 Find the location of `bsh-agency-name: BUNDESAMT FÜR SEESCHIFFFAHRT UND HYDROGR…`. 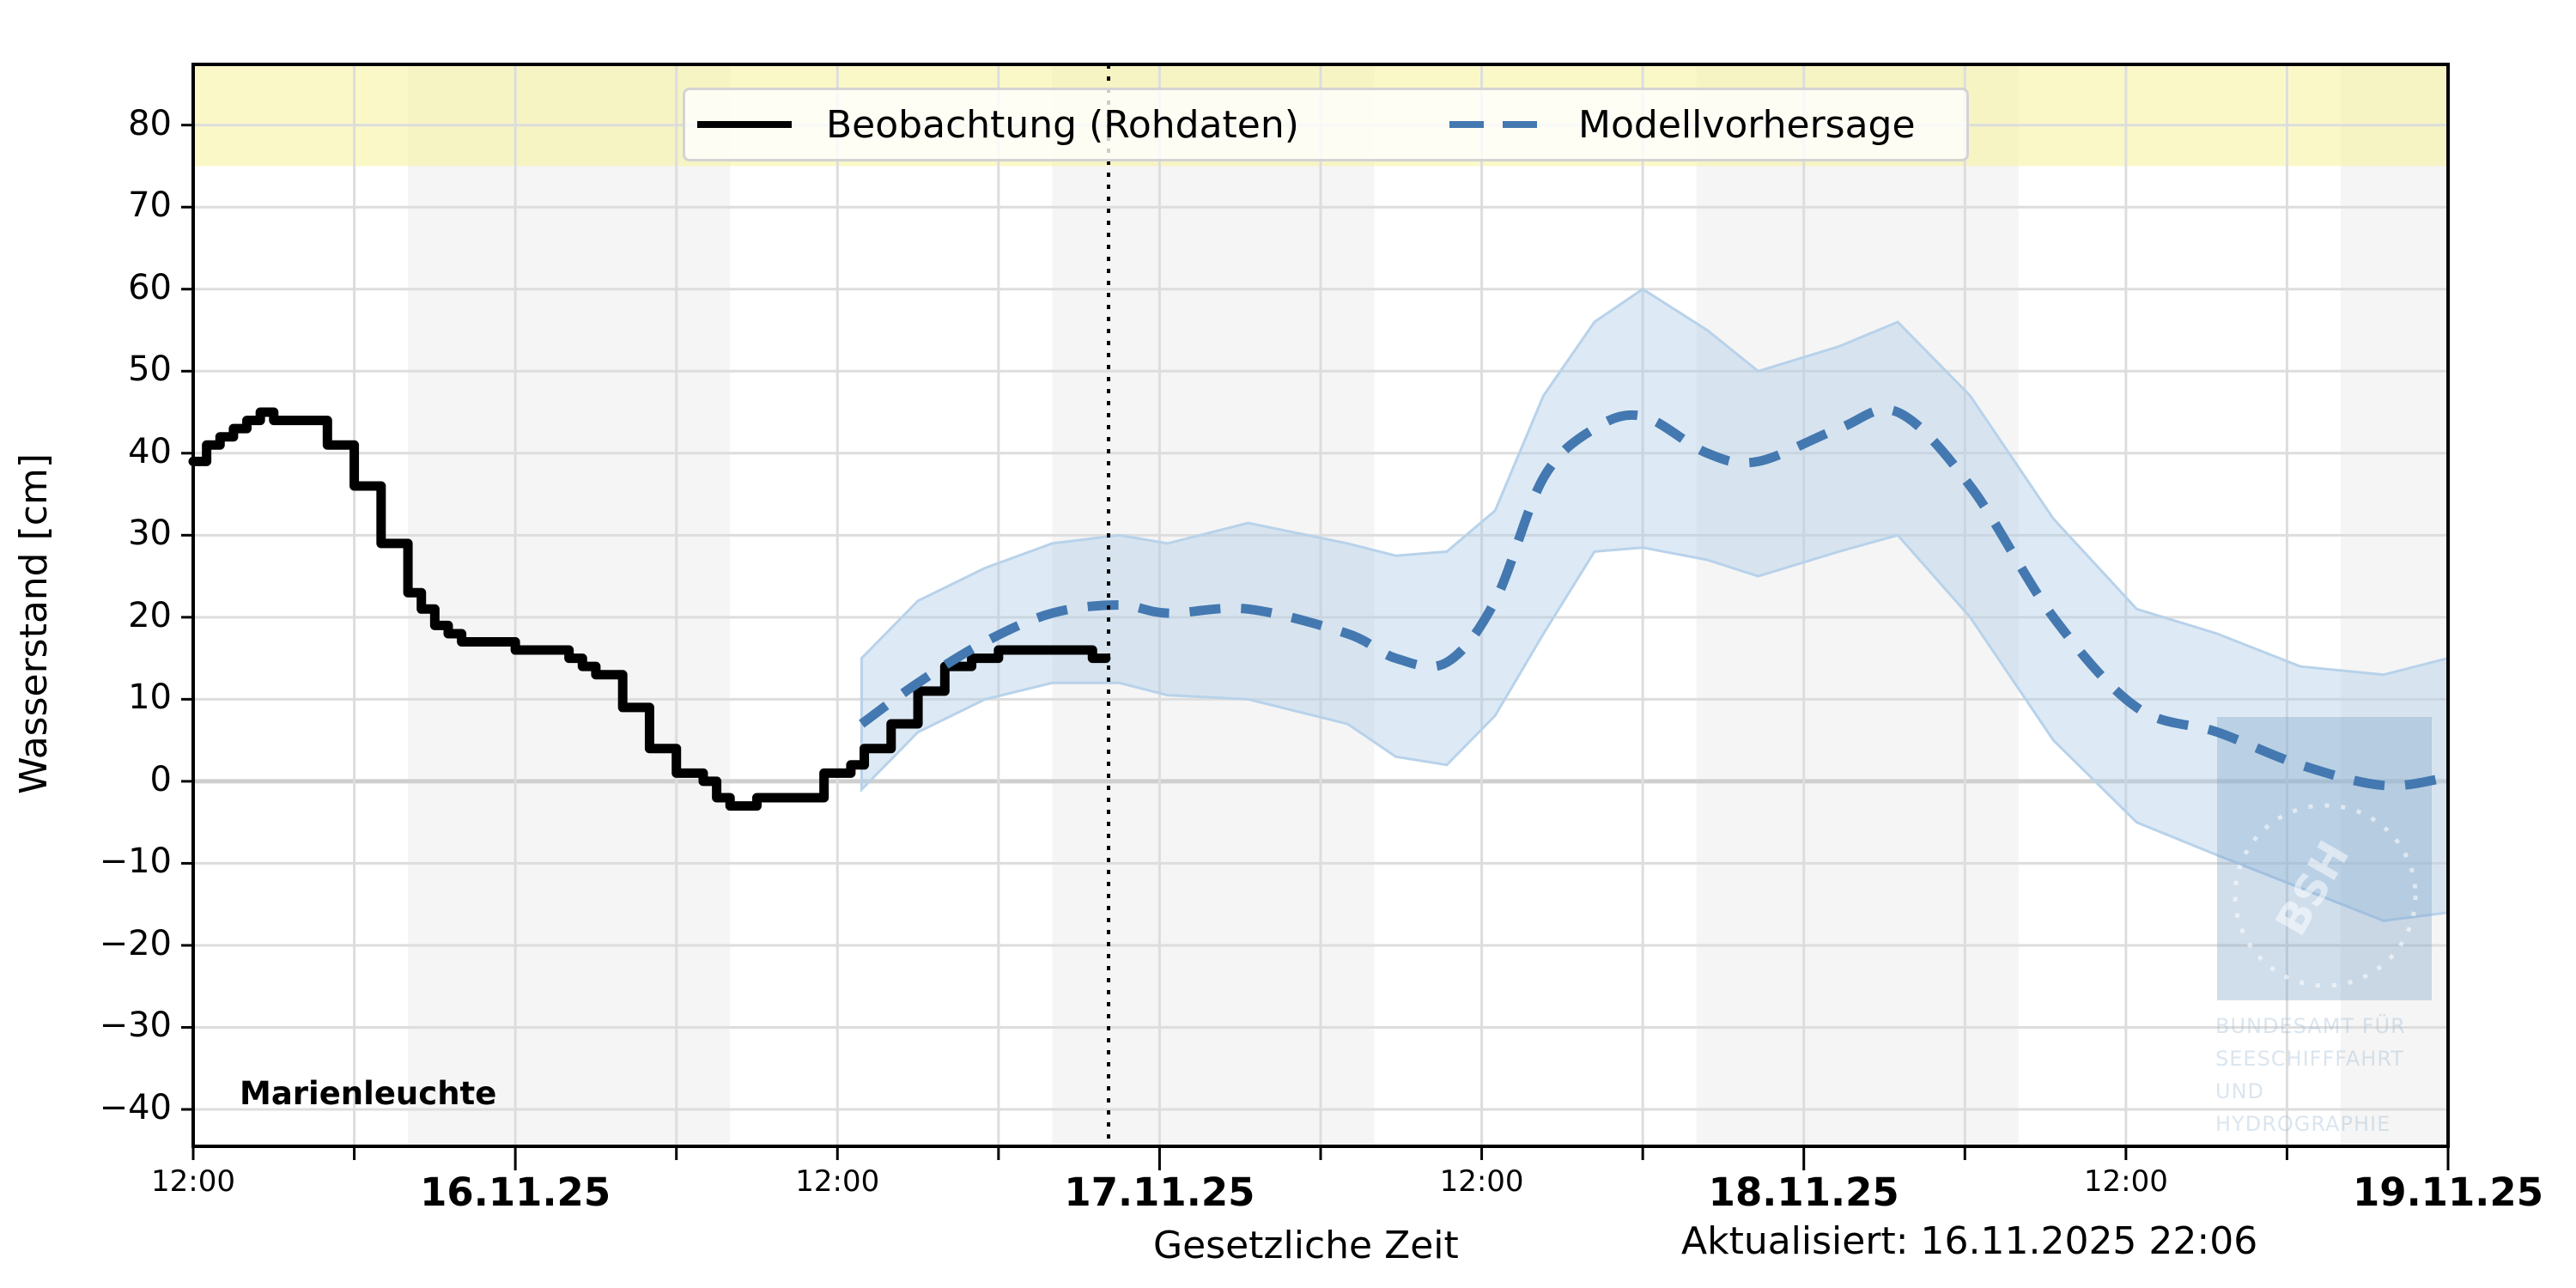

bsh-agency-name: BUNDESAMT FÜR SEESCHIFFFAHRT UND HYDROGR… is located at coordinates (2310, 1075).